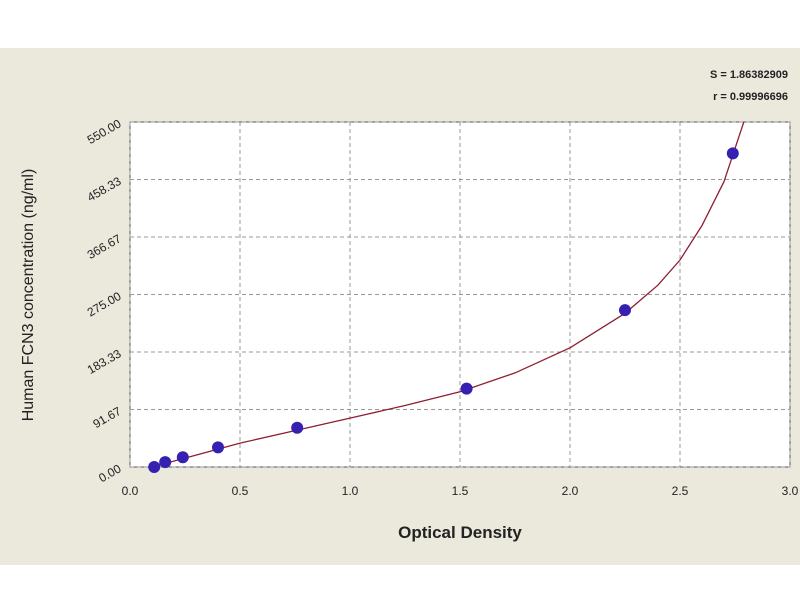 This screenshot has width=800, height=600. What do you see at coordinates (680, 491) in the screenshot?
I see `x-tick-label: 2.5` at bounding box center [680, 491].